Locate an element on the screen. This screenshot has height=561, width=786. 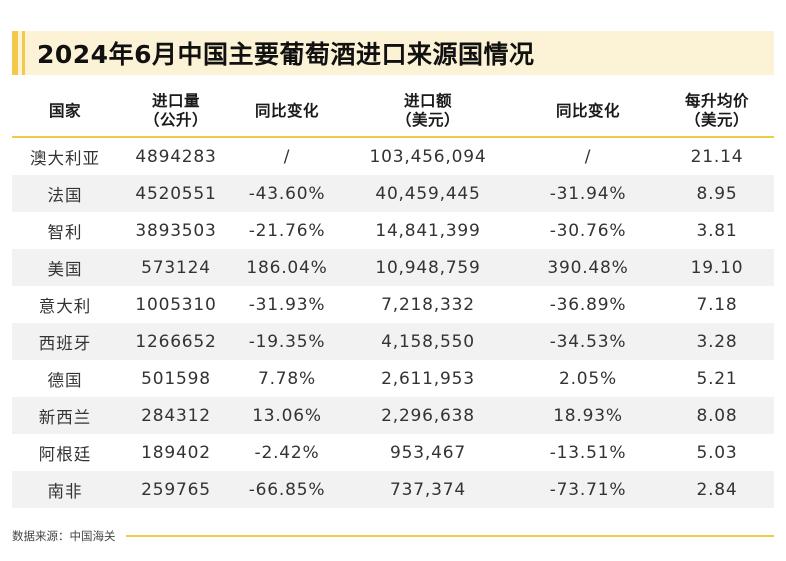
header-volume: 进口量 （公升） is located at coordinates (176, 111).